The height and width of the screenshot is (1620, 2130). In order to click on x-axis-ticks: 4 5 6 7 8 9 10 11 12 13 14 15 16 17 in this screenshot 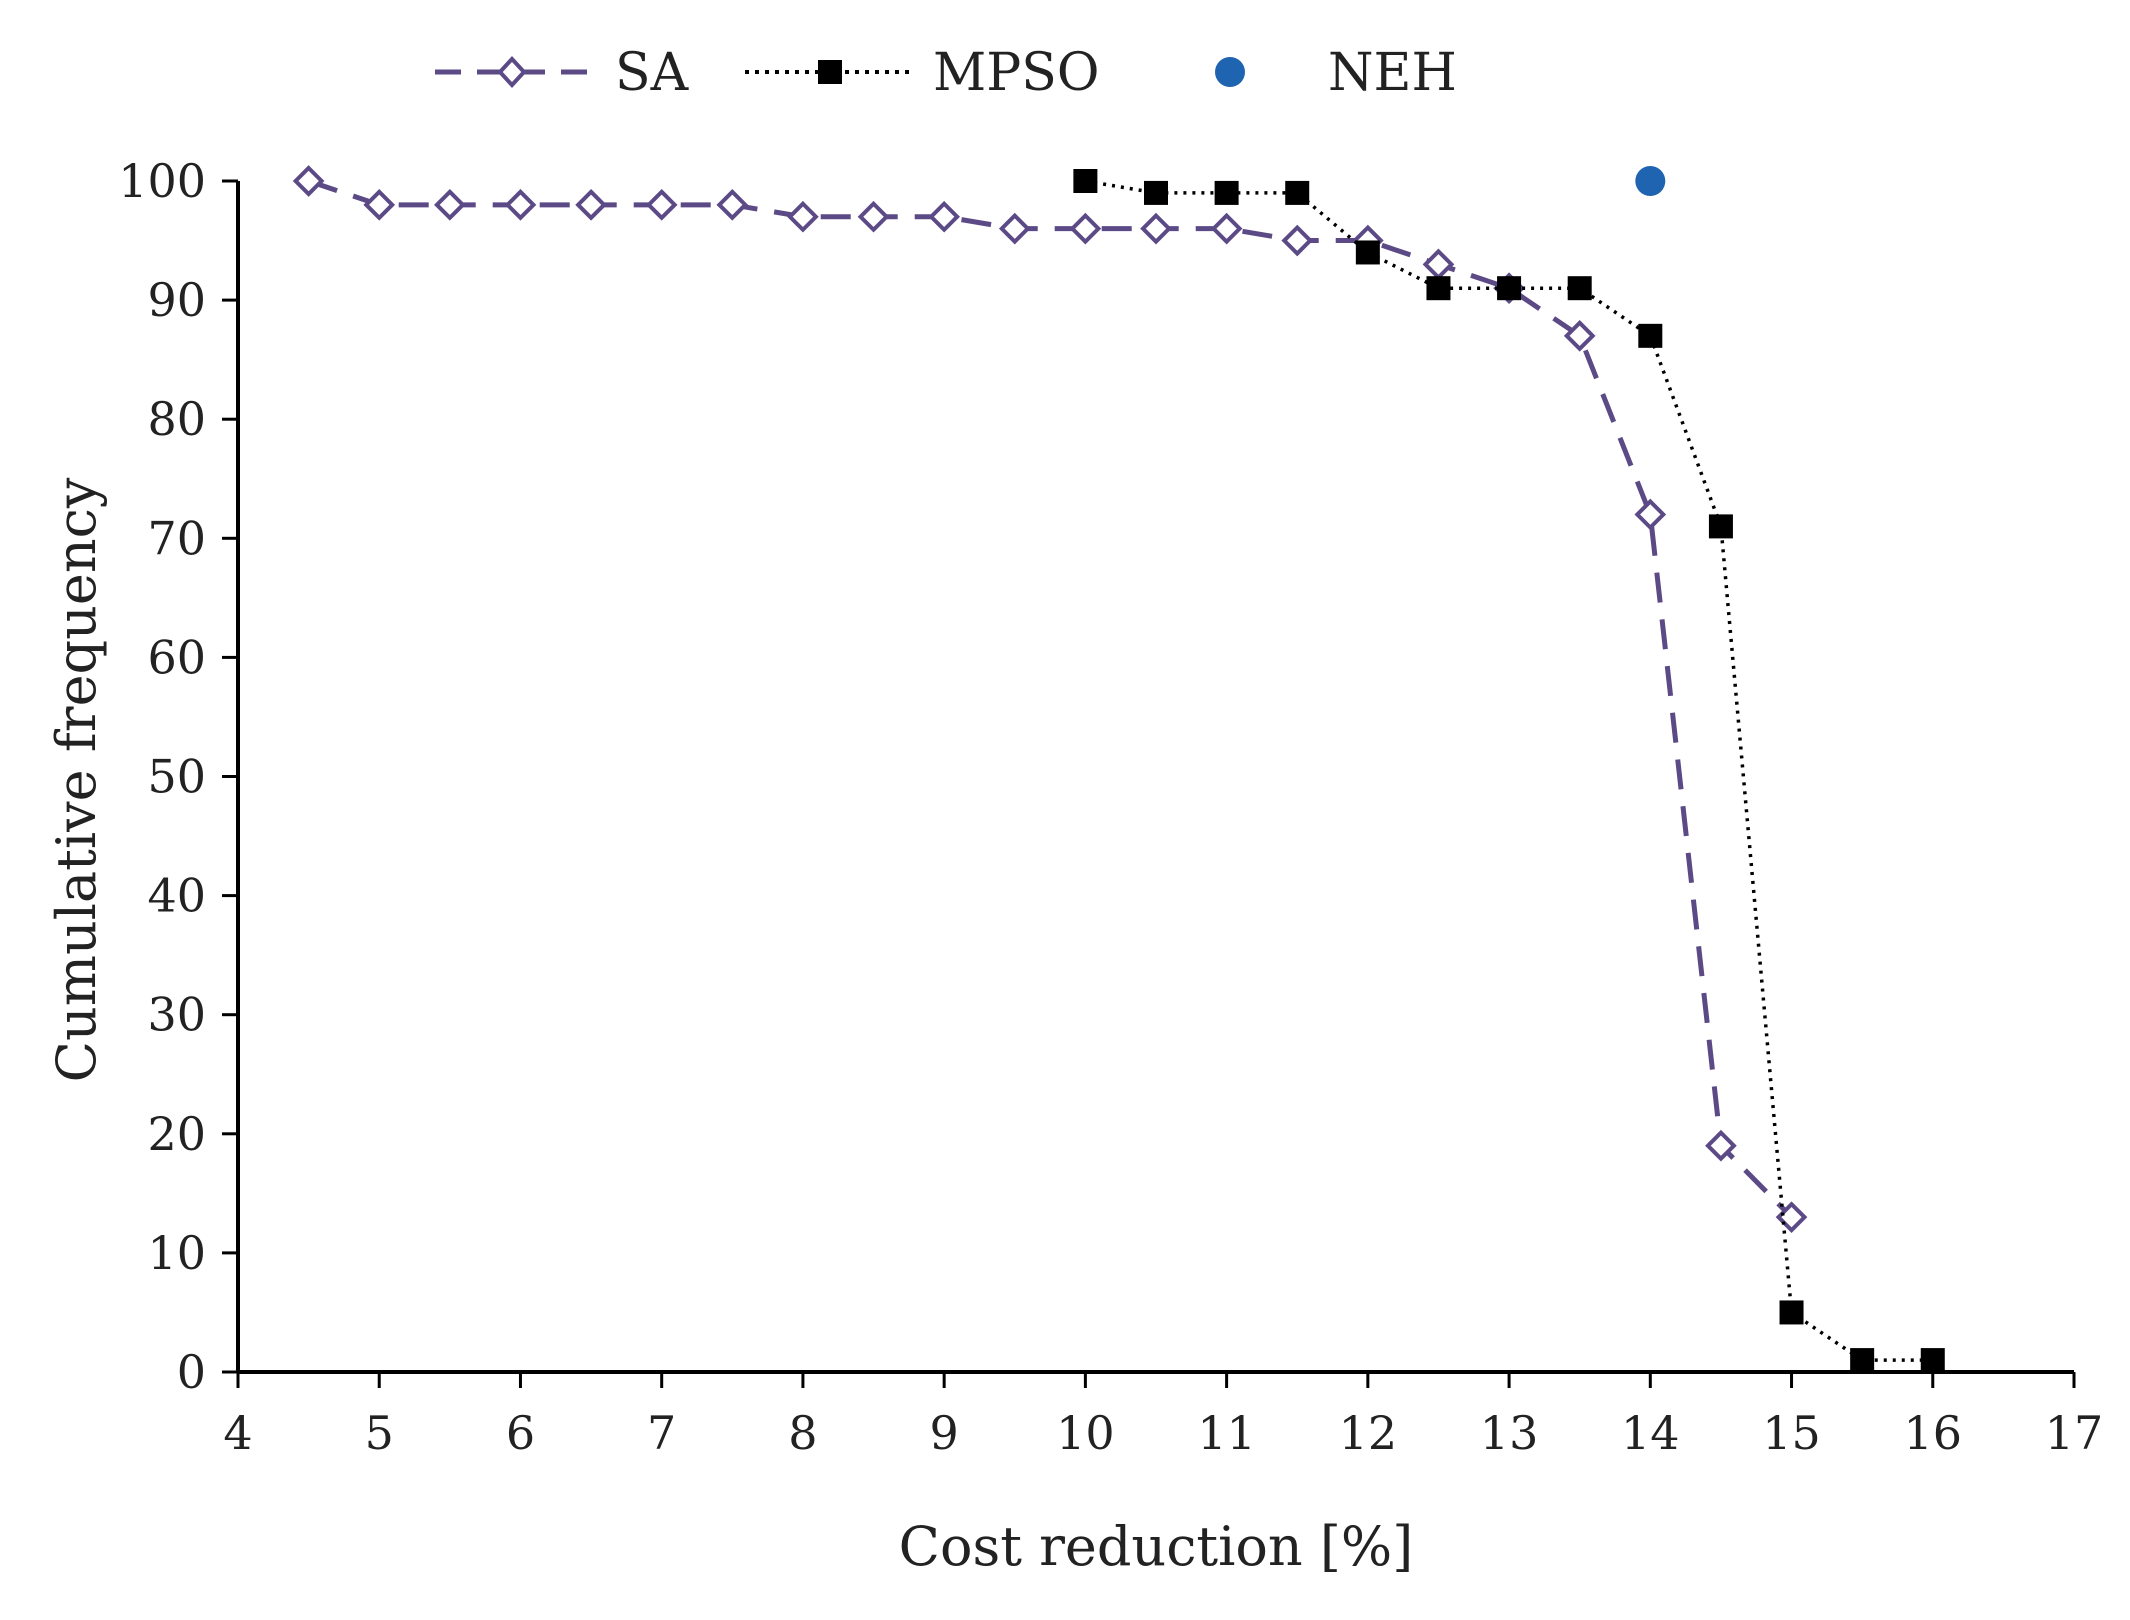, I will do `click(1163, 1416)`.